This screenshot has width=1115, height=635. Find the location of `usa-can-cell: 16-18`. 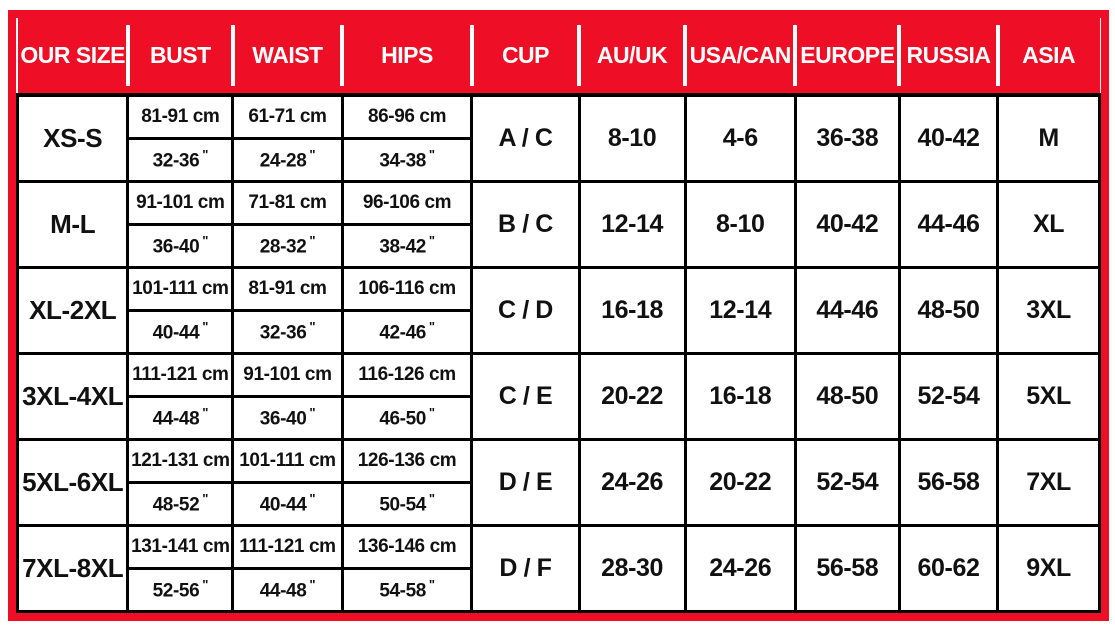

usa-can-cell: 16-18 is located at coordinates (740, 396).